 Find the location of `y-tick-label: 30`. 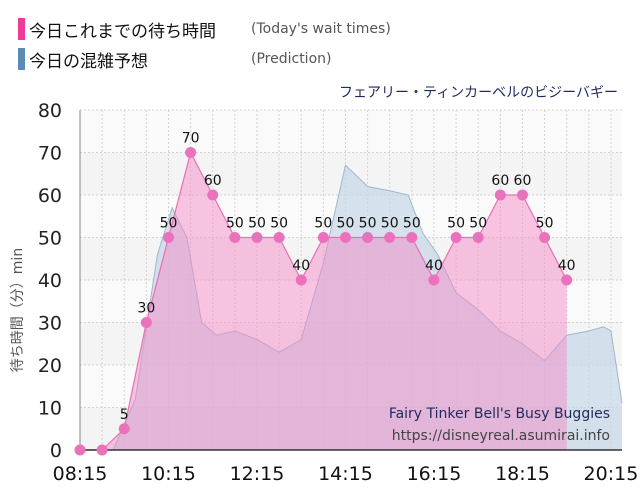

y-tick-label: 30 is located at coordinates (50, 324).